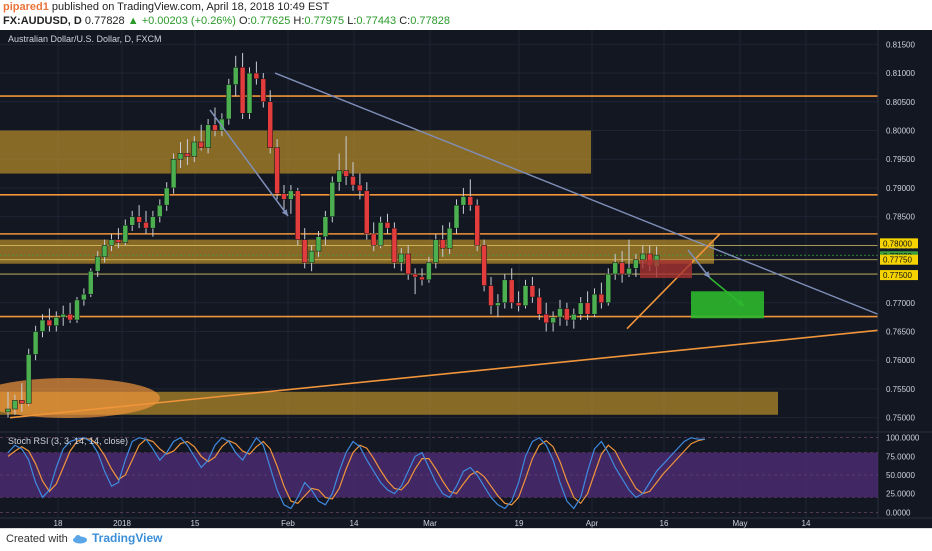  I want to click on stoch-d-line, so click(356, 471).